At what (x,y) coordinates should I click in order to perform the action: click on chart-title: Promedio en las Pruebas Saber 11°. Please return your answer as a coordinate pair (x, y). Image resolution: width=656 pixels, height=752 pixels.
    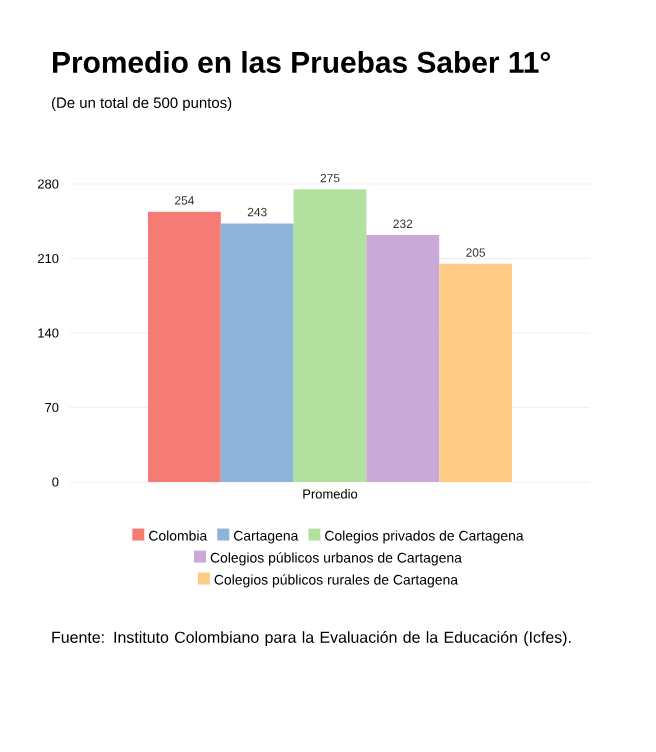
    Looking at the image, I should click on (302, 62).